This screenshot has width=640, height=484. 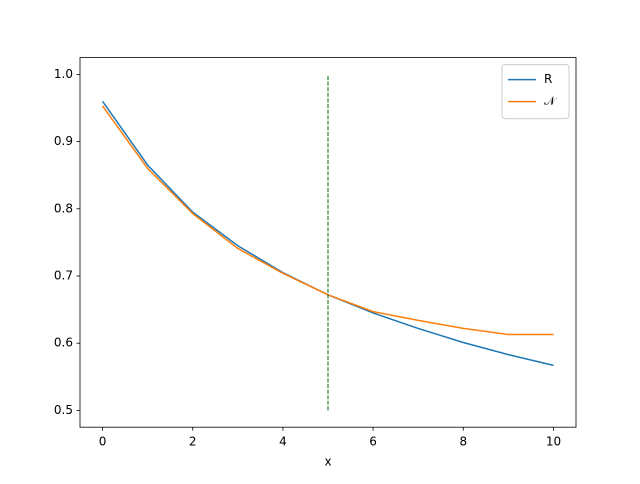 What do you see at coordinates (373, 442) in the screenshot?
I see `x-tick-label: 6` at bounding box center [373, 442].